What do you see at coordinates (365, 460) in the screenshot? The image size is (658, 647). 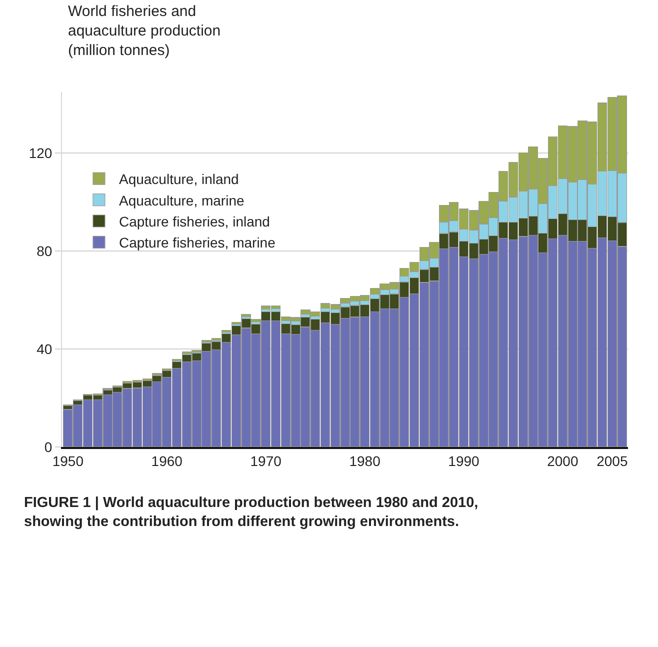 I see `x-tick-label: 1980` at bounding box center [365, 460].